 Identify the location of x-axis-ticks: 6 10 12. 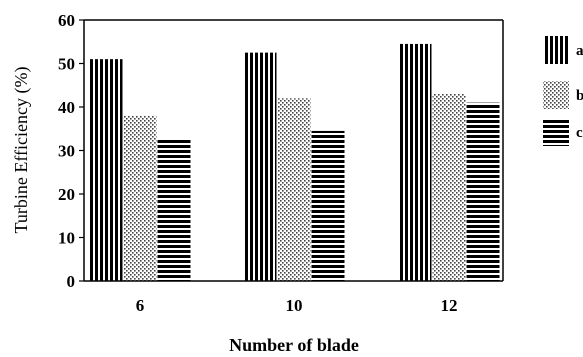
(297, 305).